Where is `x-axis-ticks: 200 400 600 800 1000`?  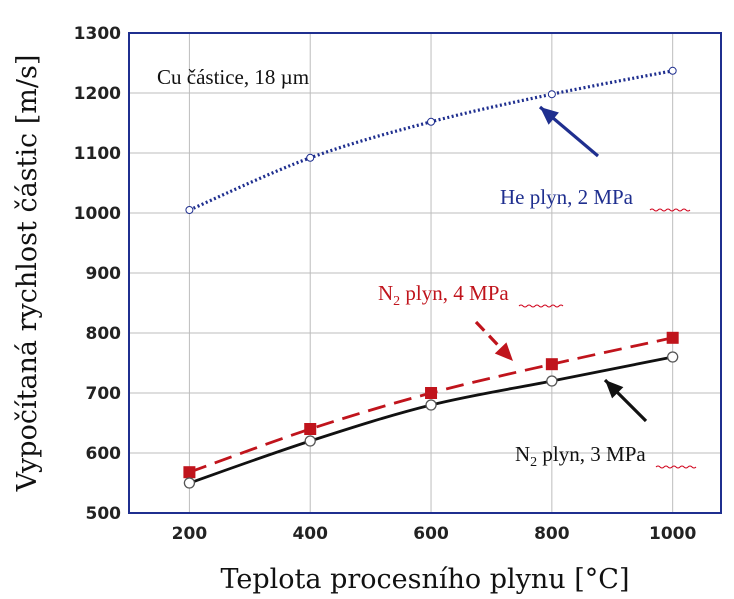
x-axis-ticks: 200 400 600 800 1000 is located at coordinates (434, 534).